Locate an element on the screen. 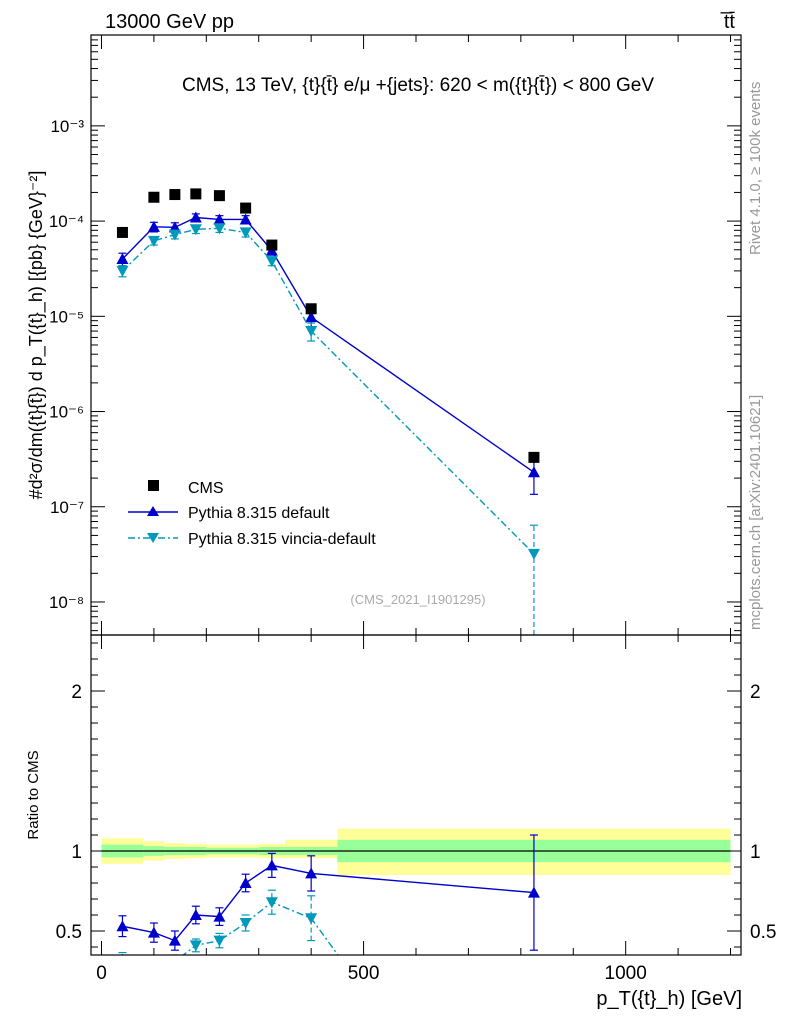  ratio-y-tick-label: 2 is located at coordinates (76, 692).